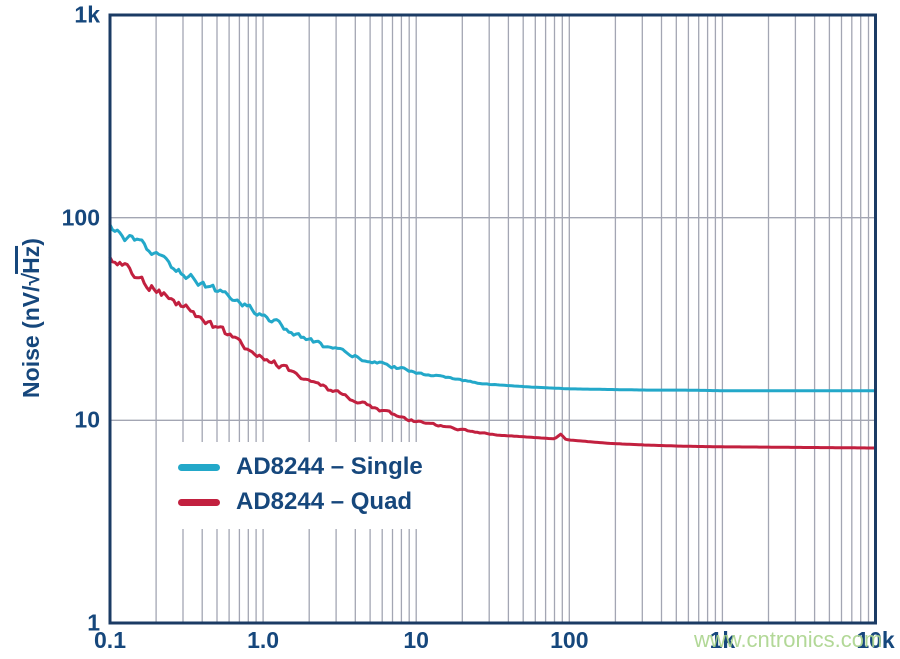  Describe the element at coordinates (788, 639) in the screenshot. I see `watermark: www.cntronics.com` at that location.